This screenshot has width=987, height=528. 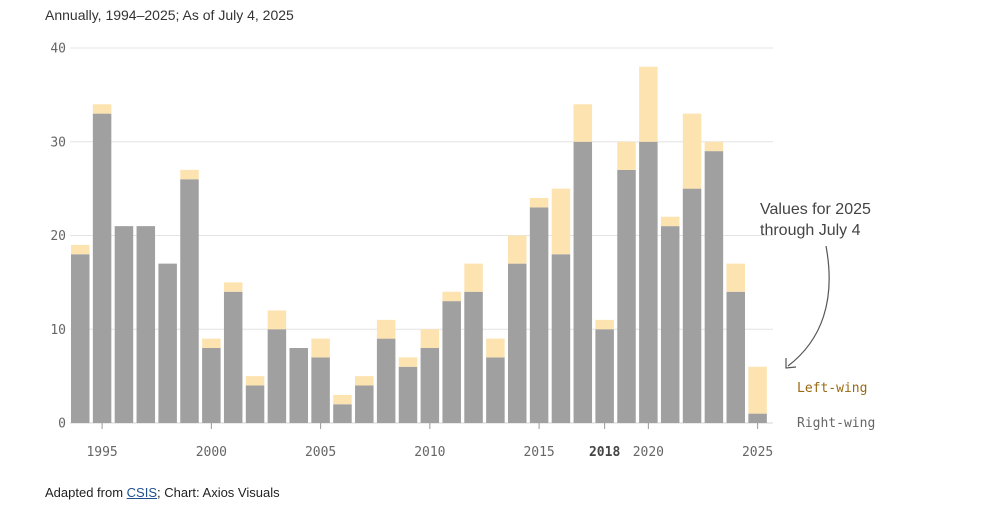 What do you see at coordinates (58, 49) in the screenshot?
I see `y-tick-label: 40` at bounding box center [58, 49].